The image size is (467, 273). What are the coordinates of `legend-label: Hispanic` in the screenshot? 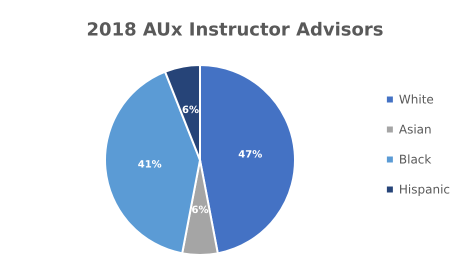 It's located at (424, 189).